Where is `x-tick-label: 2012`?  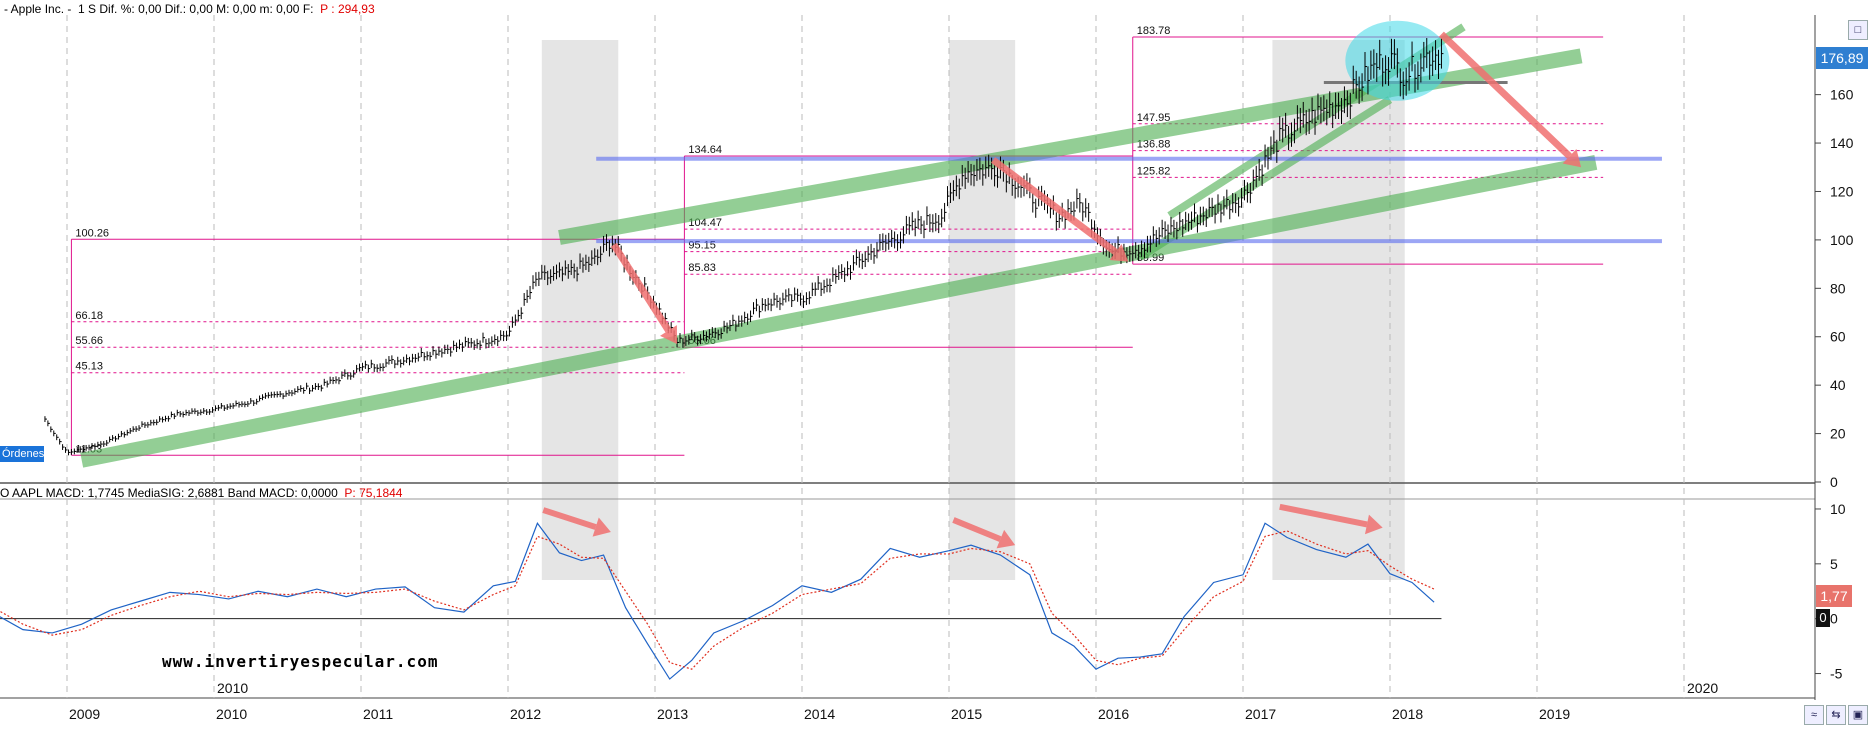
x-tick-label: 2012 is located at coordinates (525, 714).